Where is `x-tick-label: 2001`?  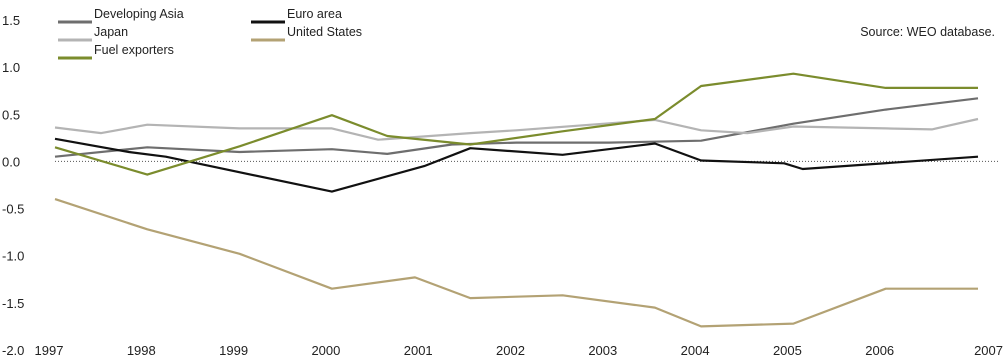 x-tick-label: 2001 is located at coordinates (418, 350).